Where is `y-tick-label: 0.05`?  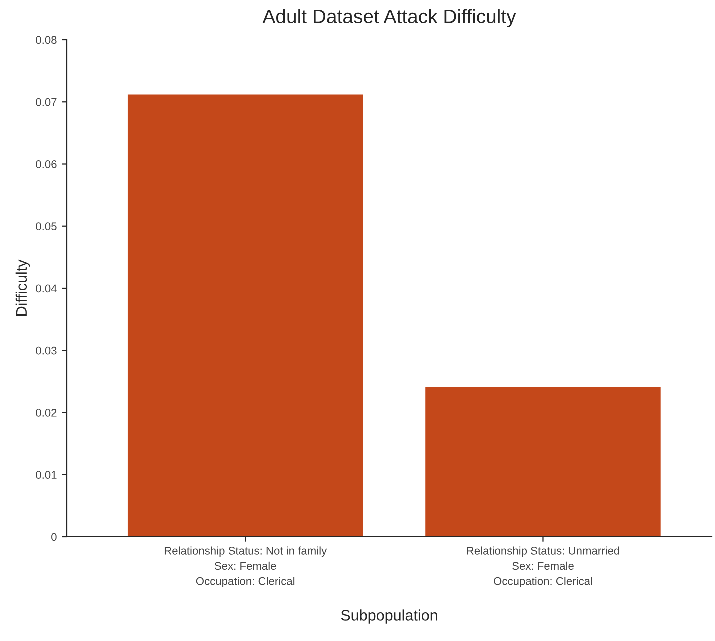 y-tick-label: 0.05 is located at coordinates (46, 226).